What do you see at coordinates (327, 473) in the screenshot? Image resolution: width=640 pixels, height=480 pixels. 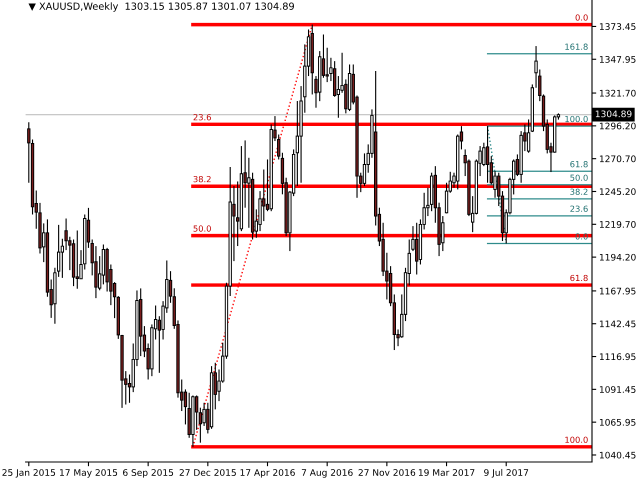 I see `x-tick-label: 7 Aug 2016` at bounding box center [327, 473].